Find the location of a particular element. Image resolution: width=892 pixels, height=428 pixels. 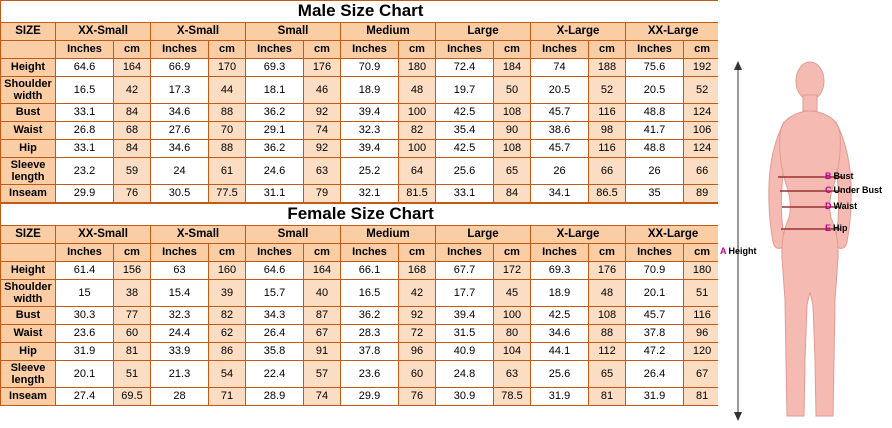

value-cell: 30.5 is located at coordinates (179, 193).